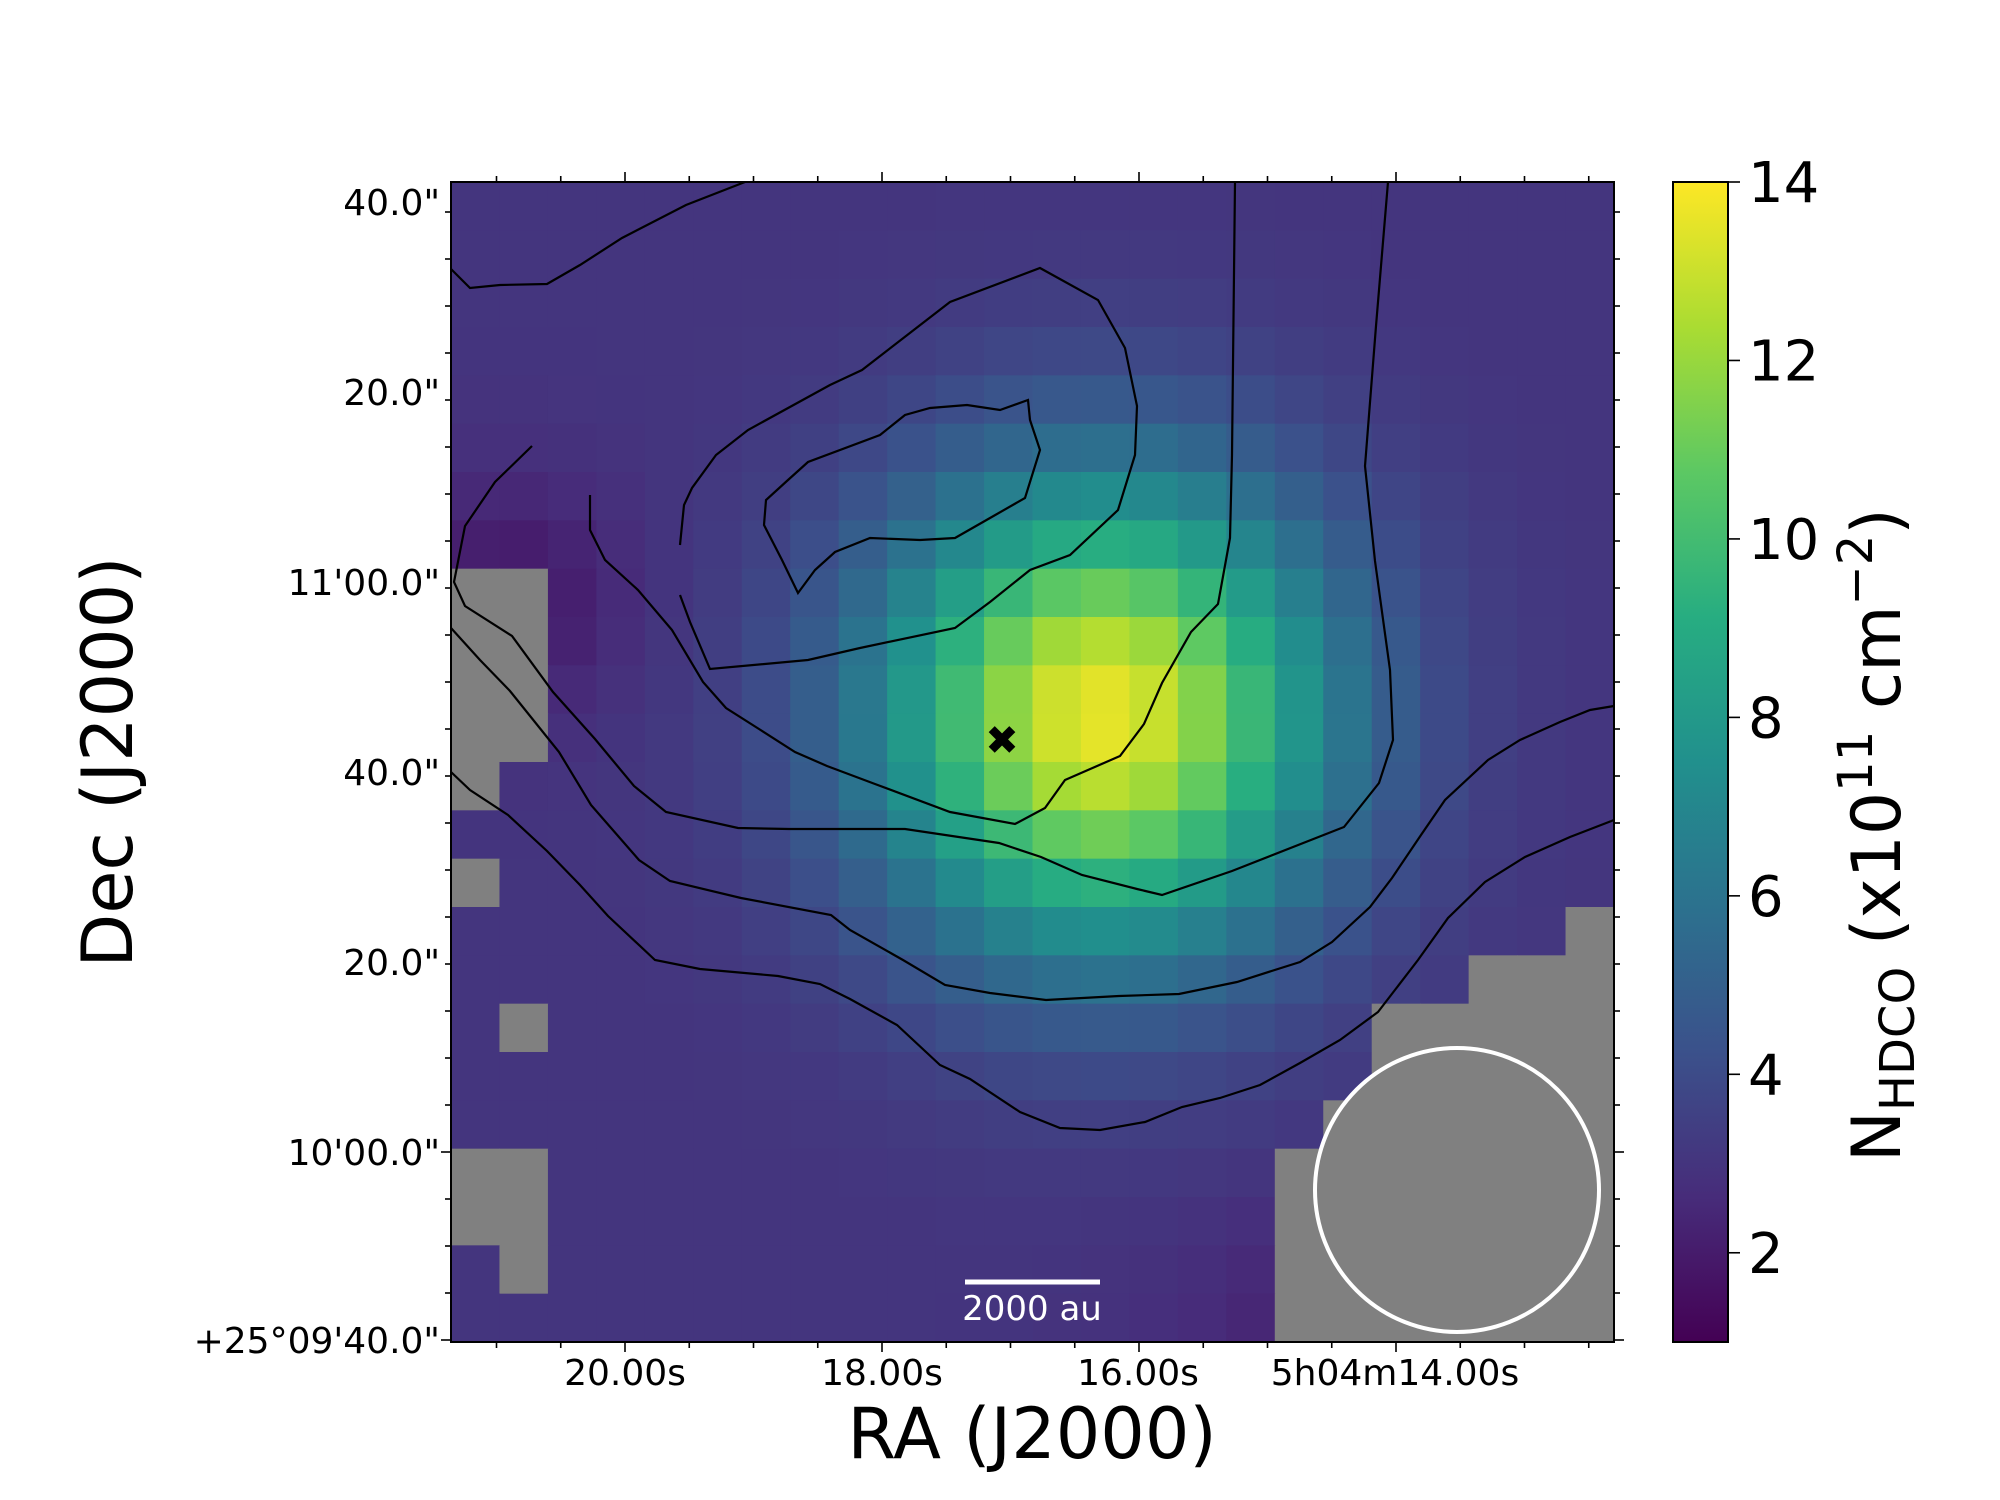  What do you see at coordinates (364, 1153) in the screenshot?
I see `y-tick-label: 10'00.0"` at bounding box center [364, 1153].